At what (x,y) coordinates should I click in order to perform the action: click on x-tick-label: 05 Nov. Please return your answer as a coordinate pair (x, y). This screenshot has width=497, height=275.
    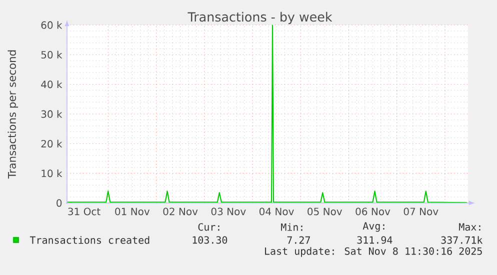
    Looking at the image, I should click on (325, 212).